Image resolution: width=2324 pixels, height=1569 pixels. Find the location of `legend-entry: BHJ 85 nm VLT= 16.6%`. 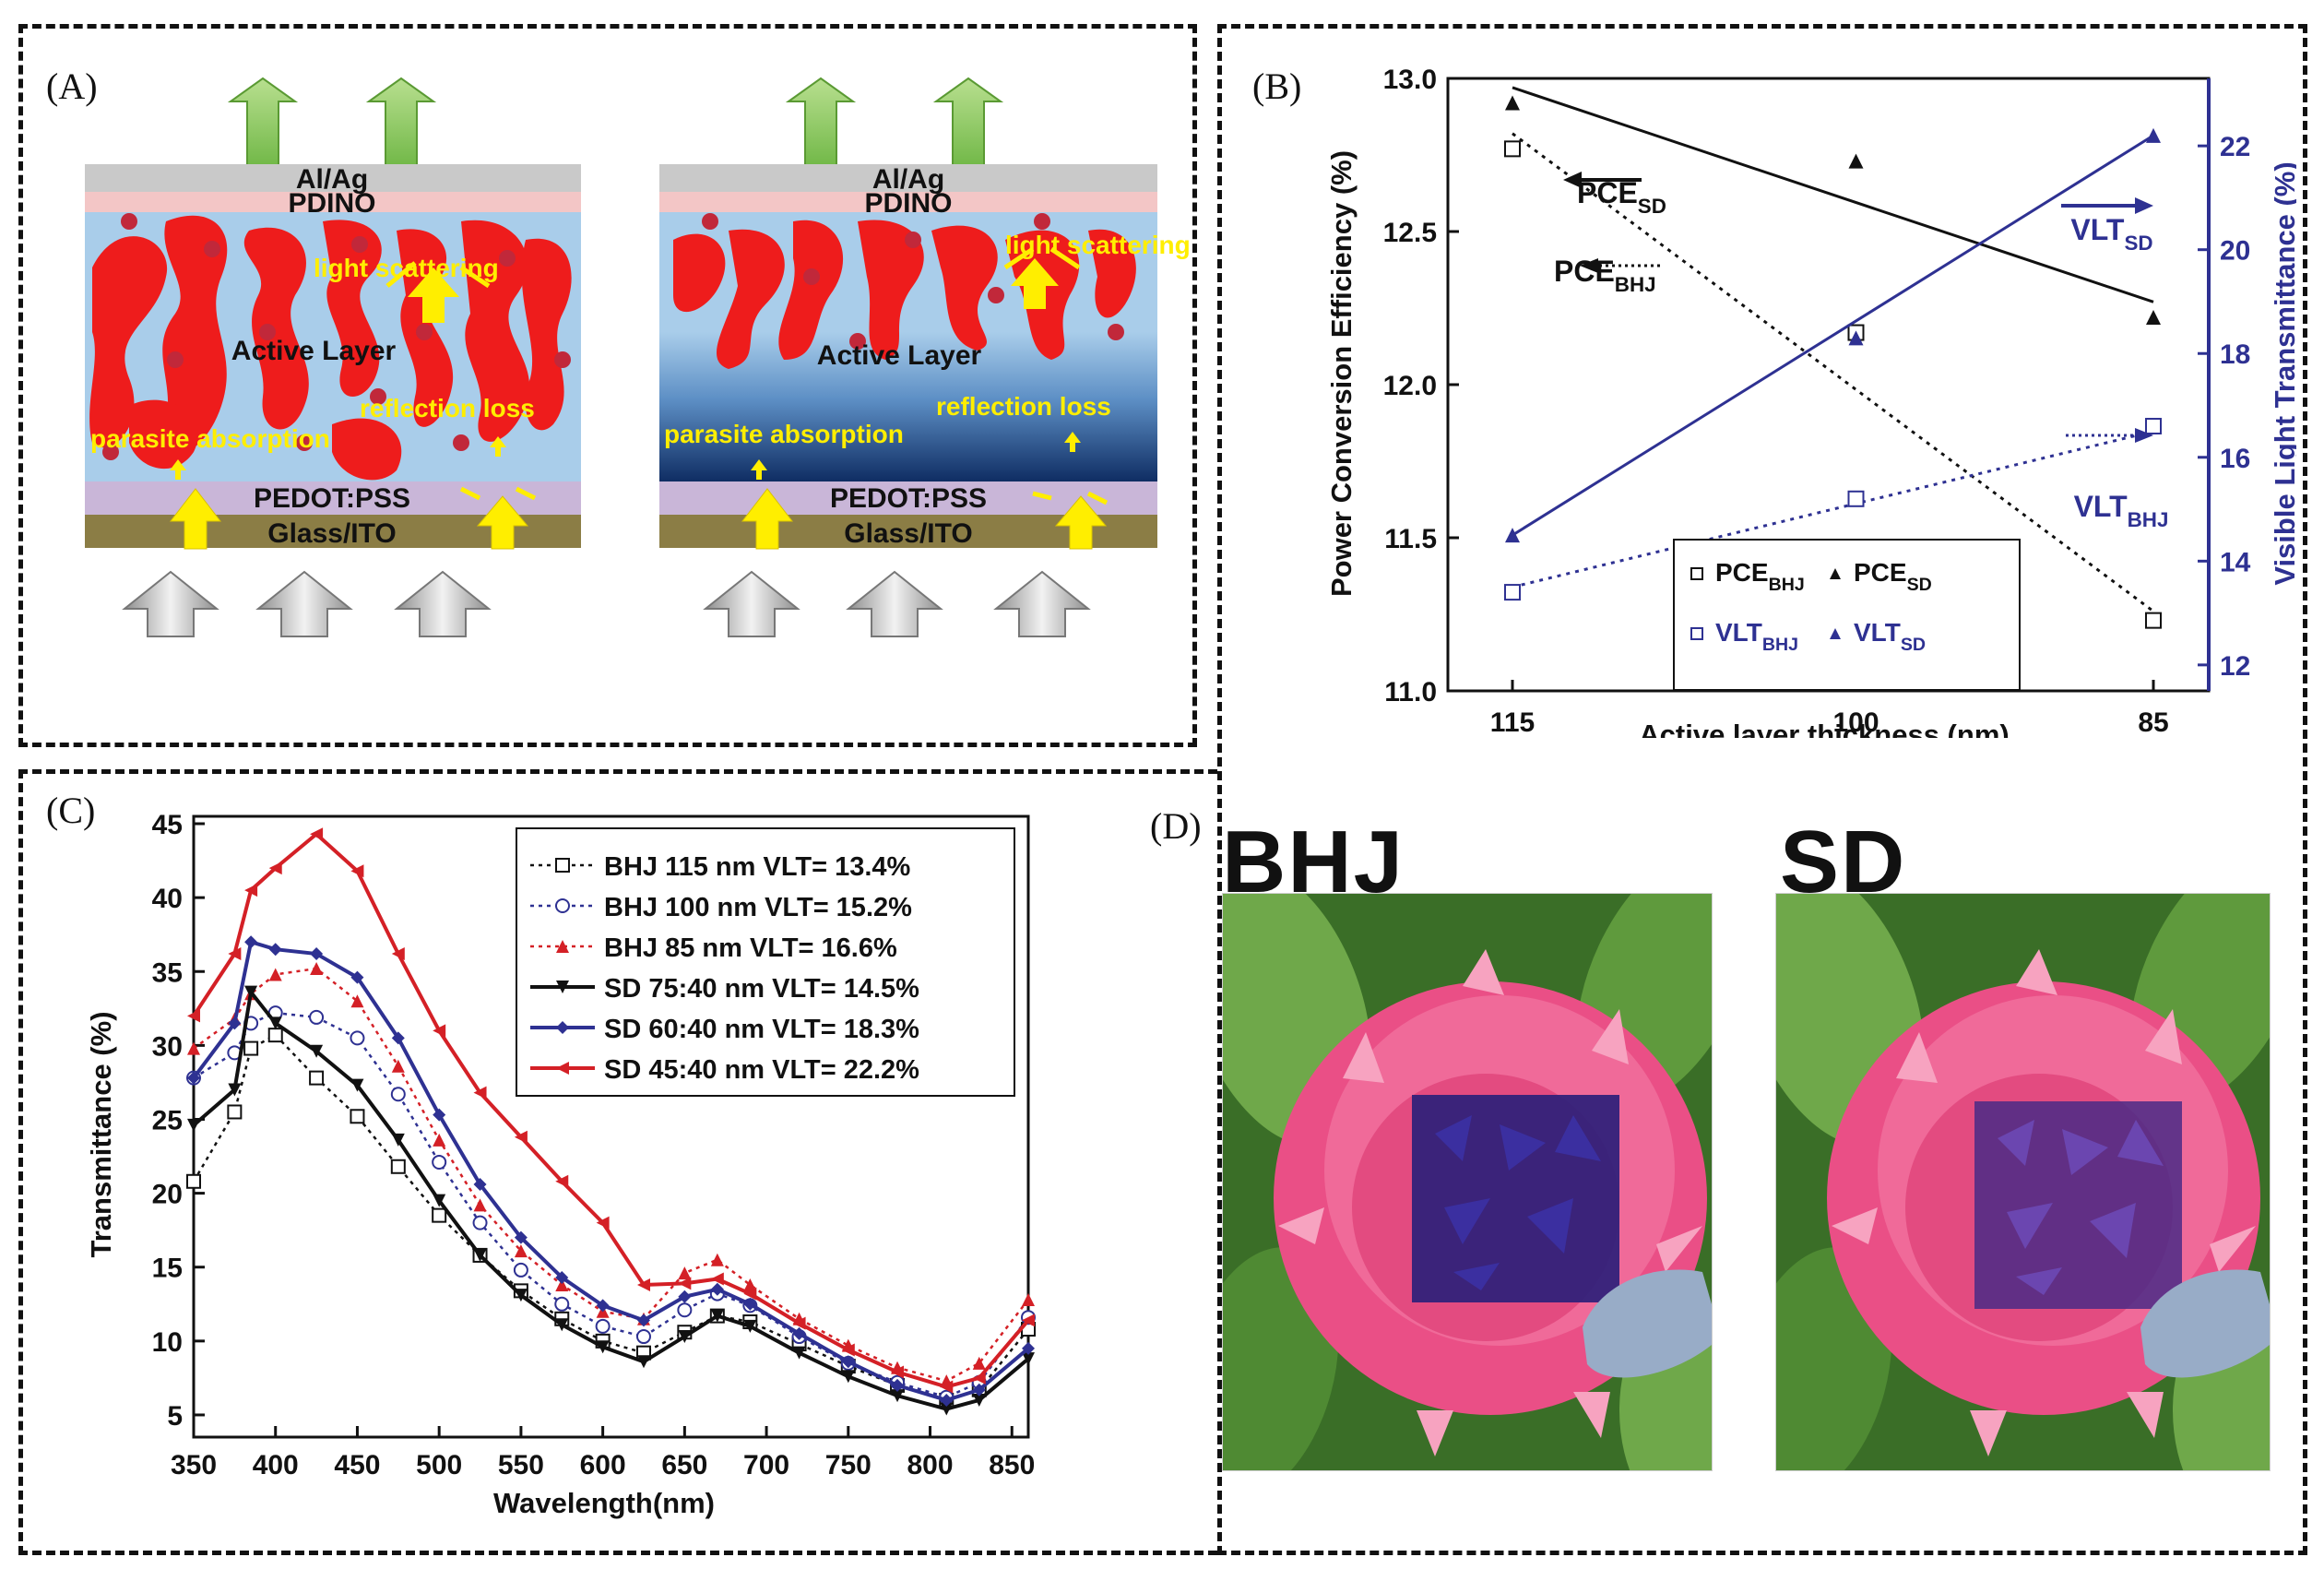

legend-entry: BHJ 85 nm VLT= 16.6% is located at coordinates (750, 948).